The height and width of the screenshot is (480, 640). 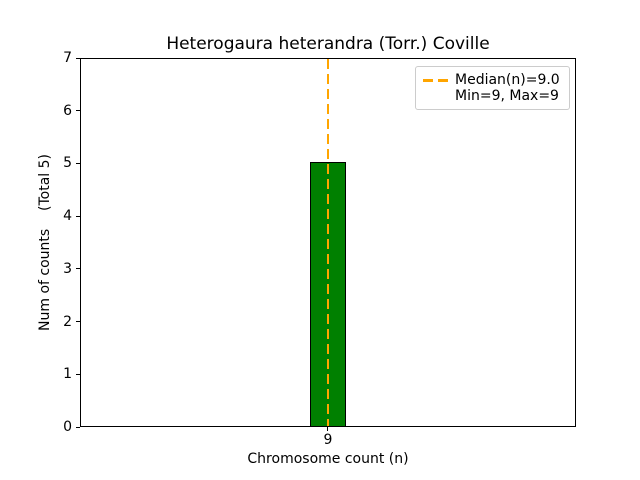 What do you see at coordinates (67, 268) in the screenshot?
I see `y-tick-label-3: 3` at bounding box center [67, 268].